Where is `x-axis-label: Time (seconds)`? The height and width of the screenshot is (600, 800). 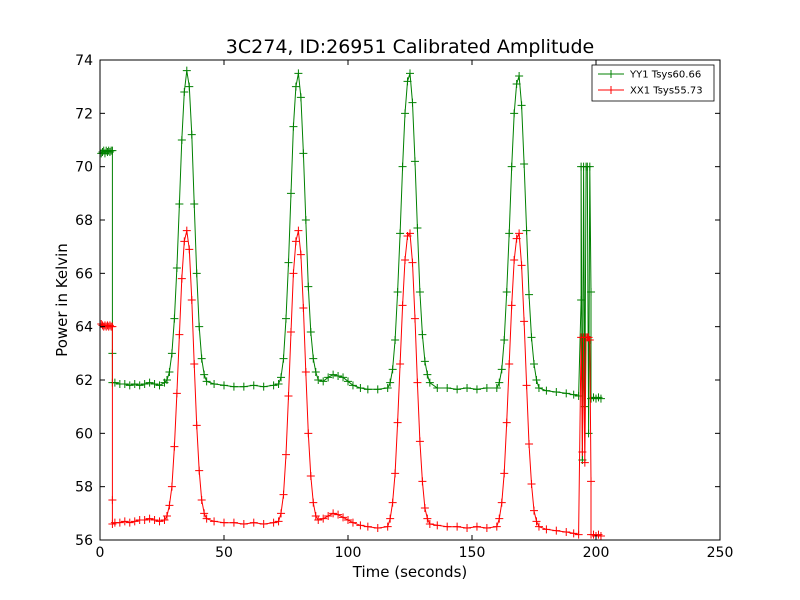 x-axis-label: Time (seconds) is located at coordinates (410, 572).